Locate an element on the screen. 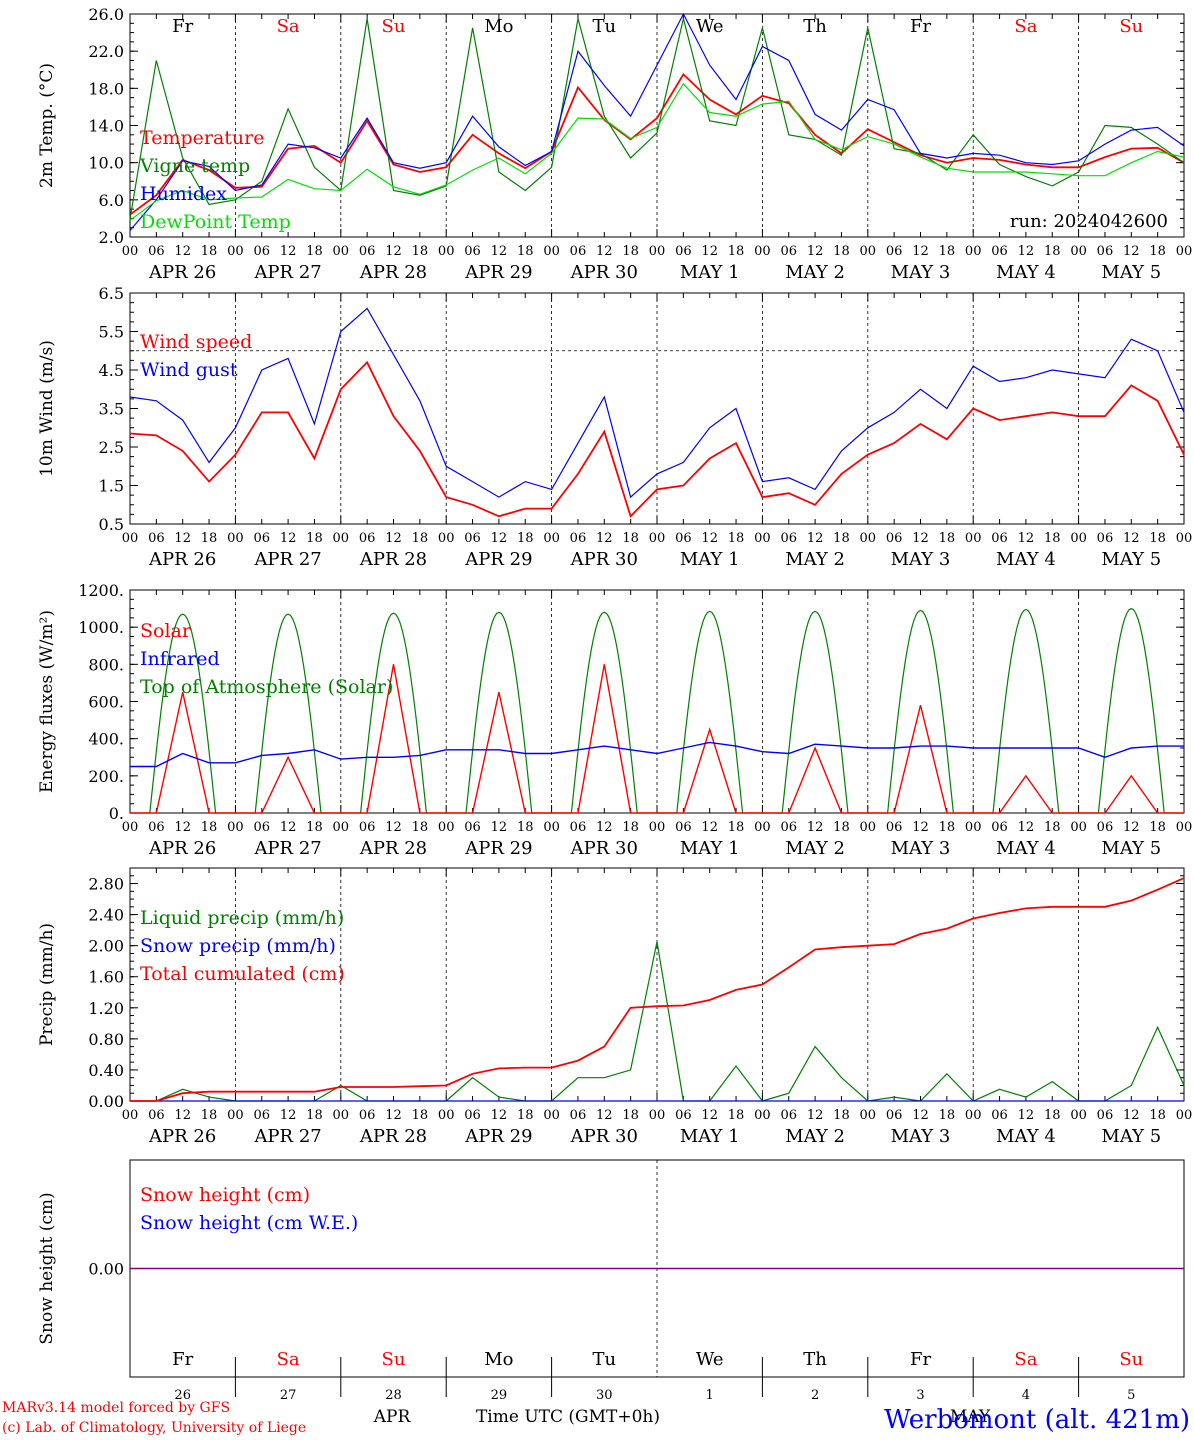 Image resolution: width=1194 pixels, height=1440 pixels. y-tick-label: 6.5 is located at coordinates (111, 293).